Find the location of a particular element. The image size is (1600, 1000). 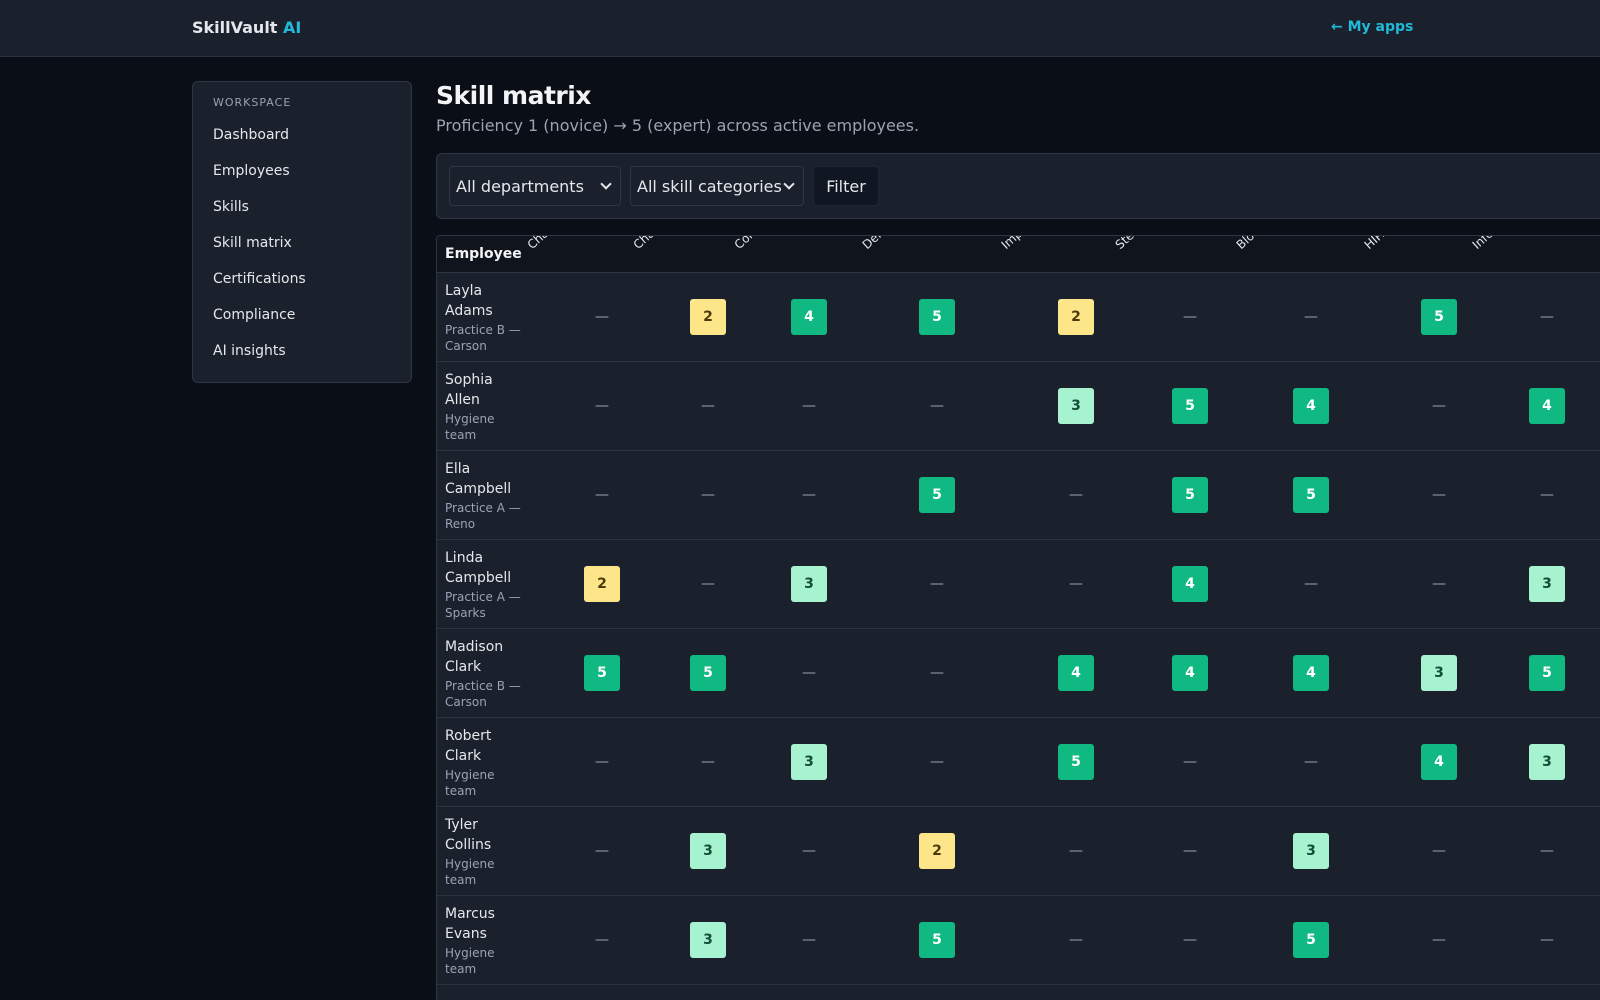

sidebar-item-dashboard: Dashboard is located at coordinates (251, 135).